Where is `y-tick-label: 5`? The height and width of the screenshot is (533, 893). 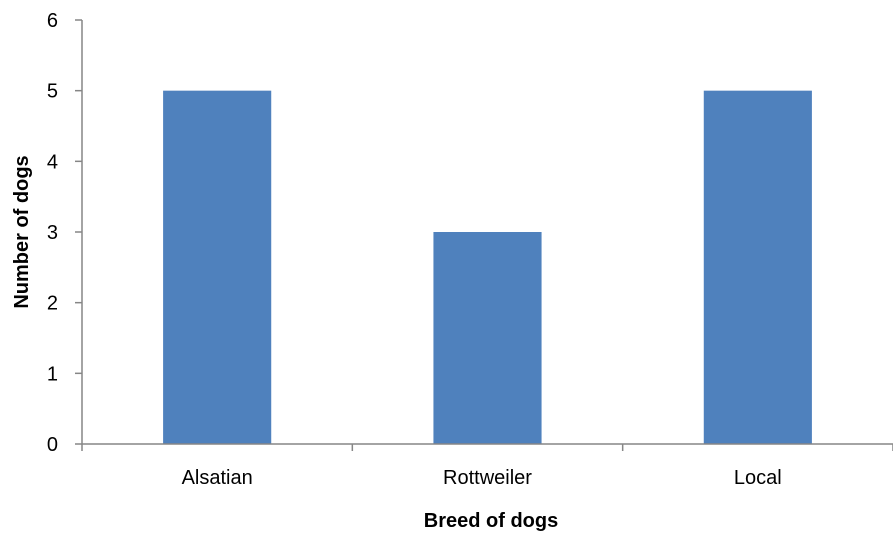
y-tick-label: 5 is located at coordinates (52, 92).